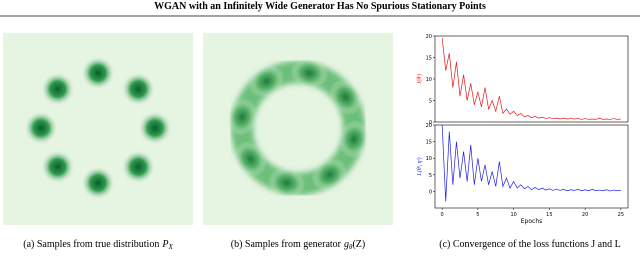 This screenshot has width=640, height=264. What do you see at coordinates (346, 244) in the screenshot?
I see `caption-symbol: g` at bounding box center [346, 244].